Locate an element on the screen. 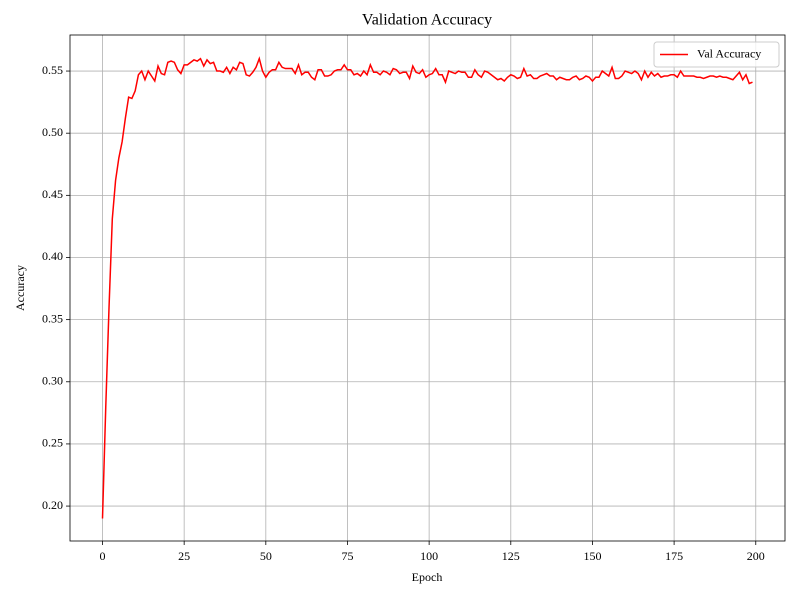 The width and height of the screenshot is (800, 600). y-tick-label: 0.25 is located at coordinates (52, 443).